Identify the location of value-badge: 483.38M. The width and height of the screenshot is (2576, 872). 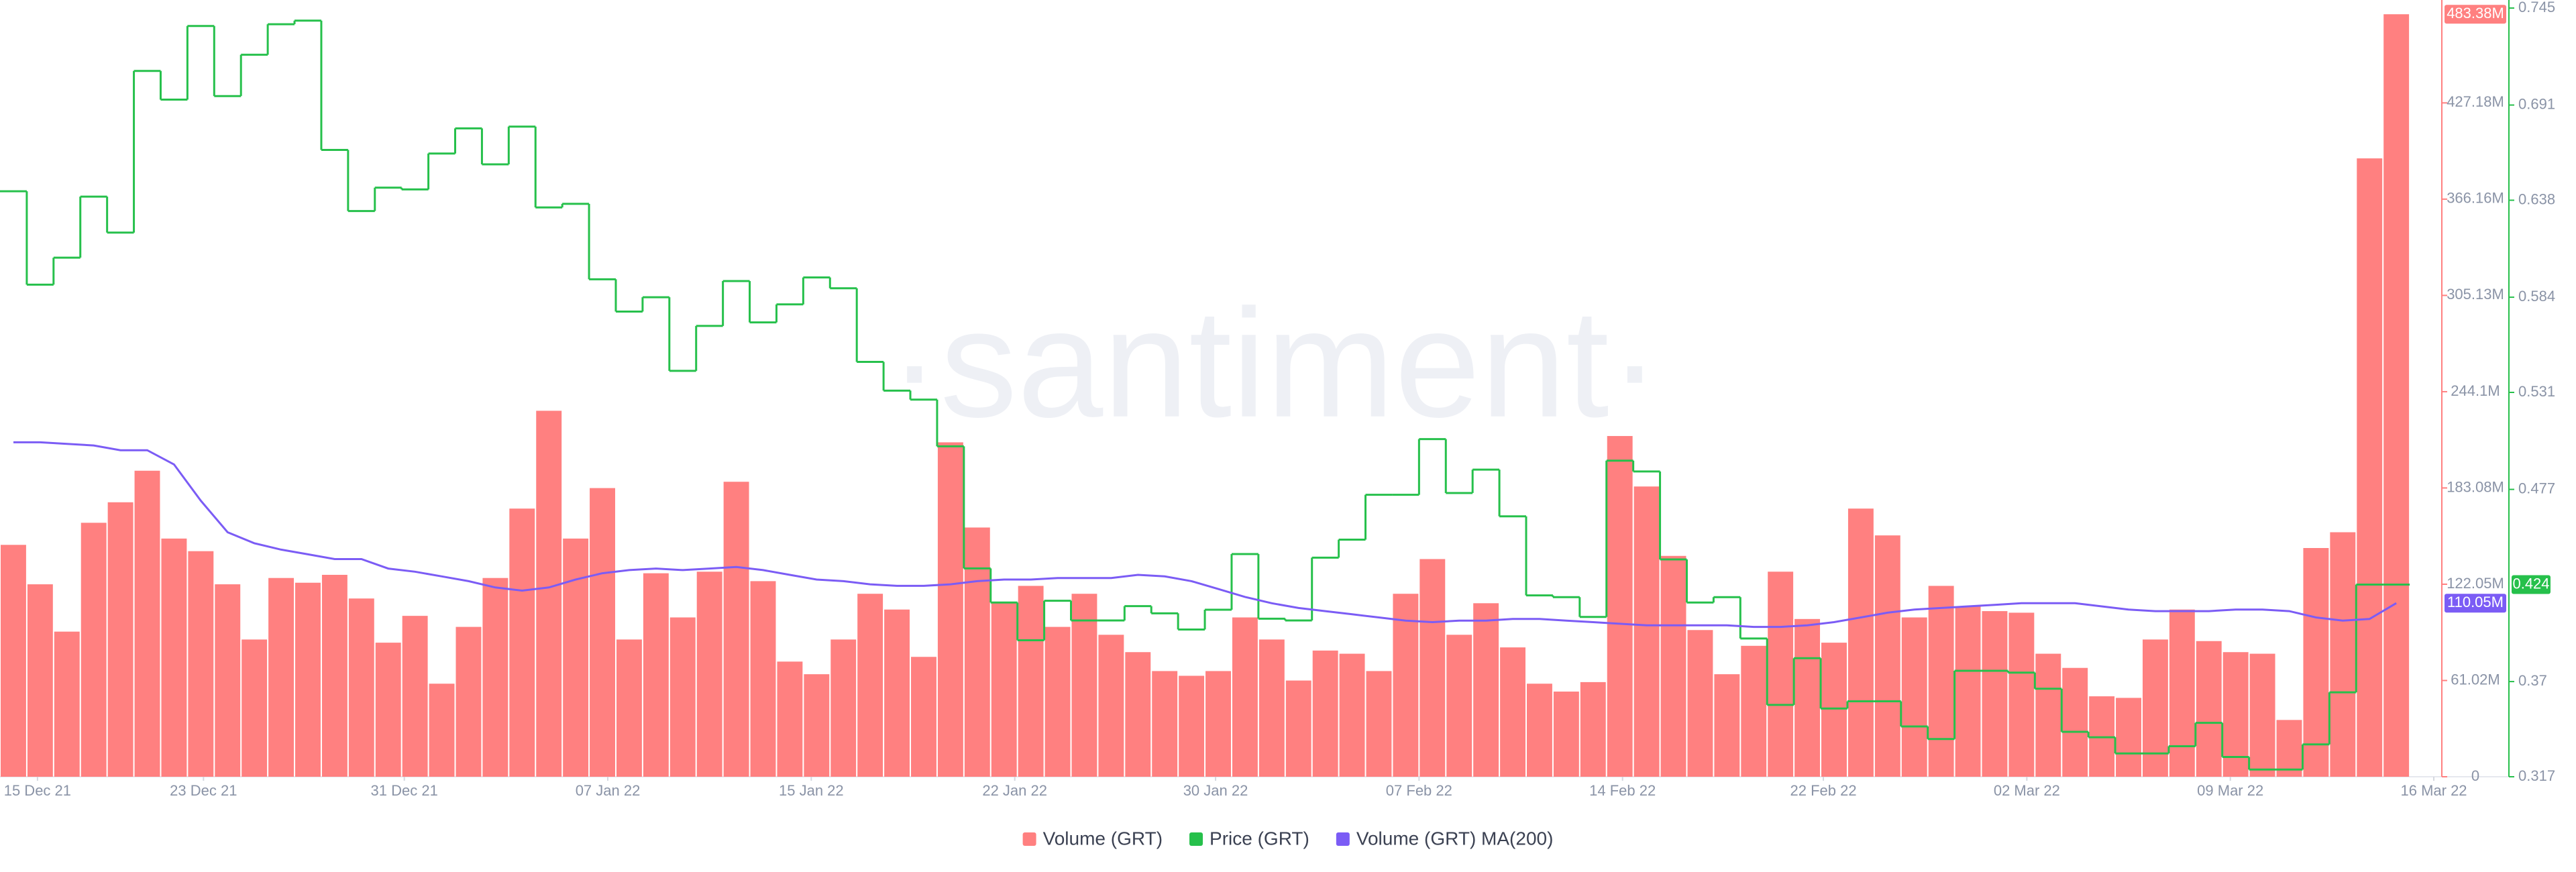
(2475, 14).